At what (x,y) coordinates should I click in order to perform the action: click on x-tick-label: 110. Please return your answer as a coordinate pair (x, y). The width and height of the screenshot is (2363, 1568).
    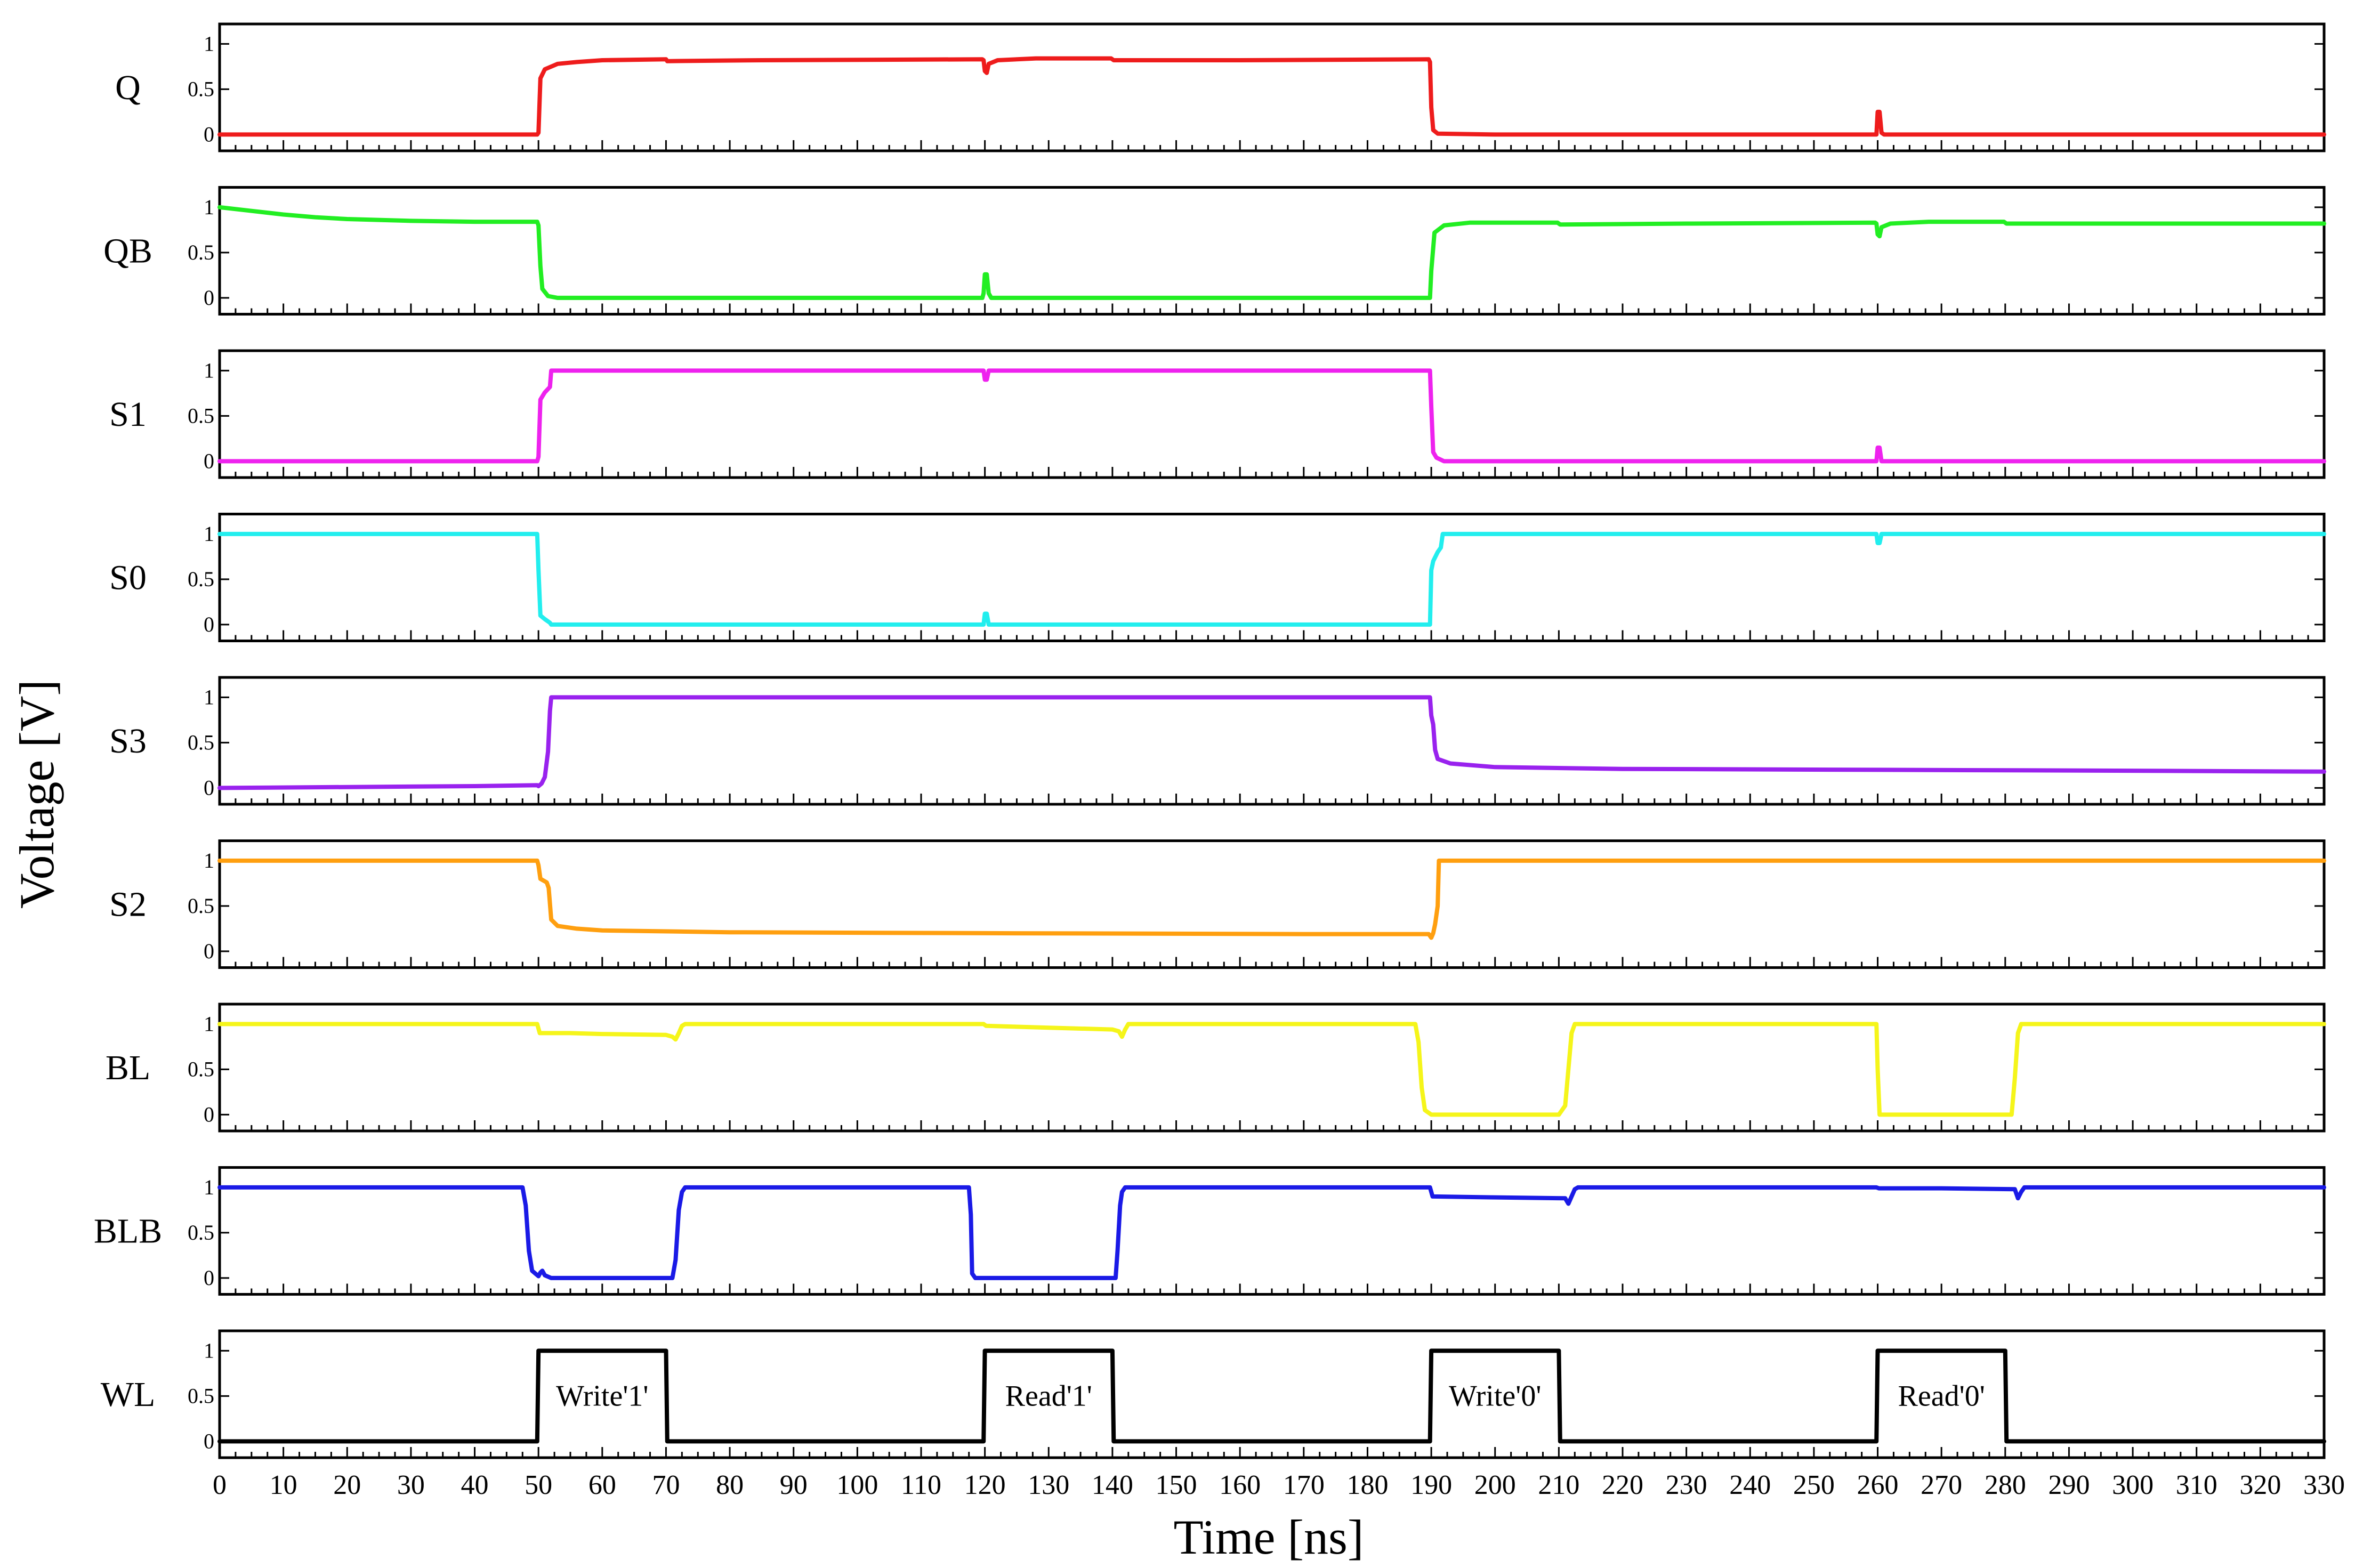
    Looking at the image, I should click on (921, 1485).